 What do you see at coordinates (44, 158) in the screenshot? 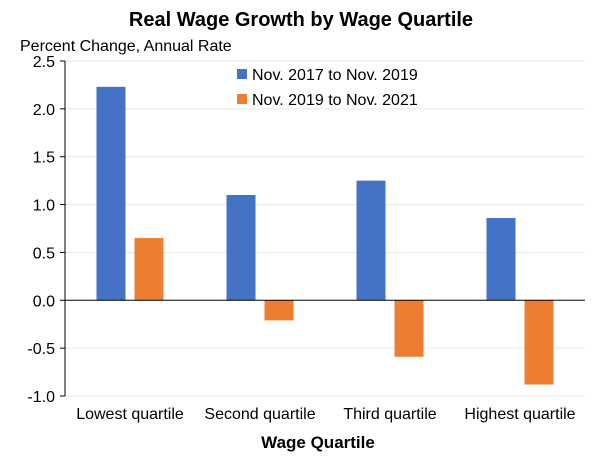
I see `y-tick-label: 1.5` at bounding box center [44, 158].